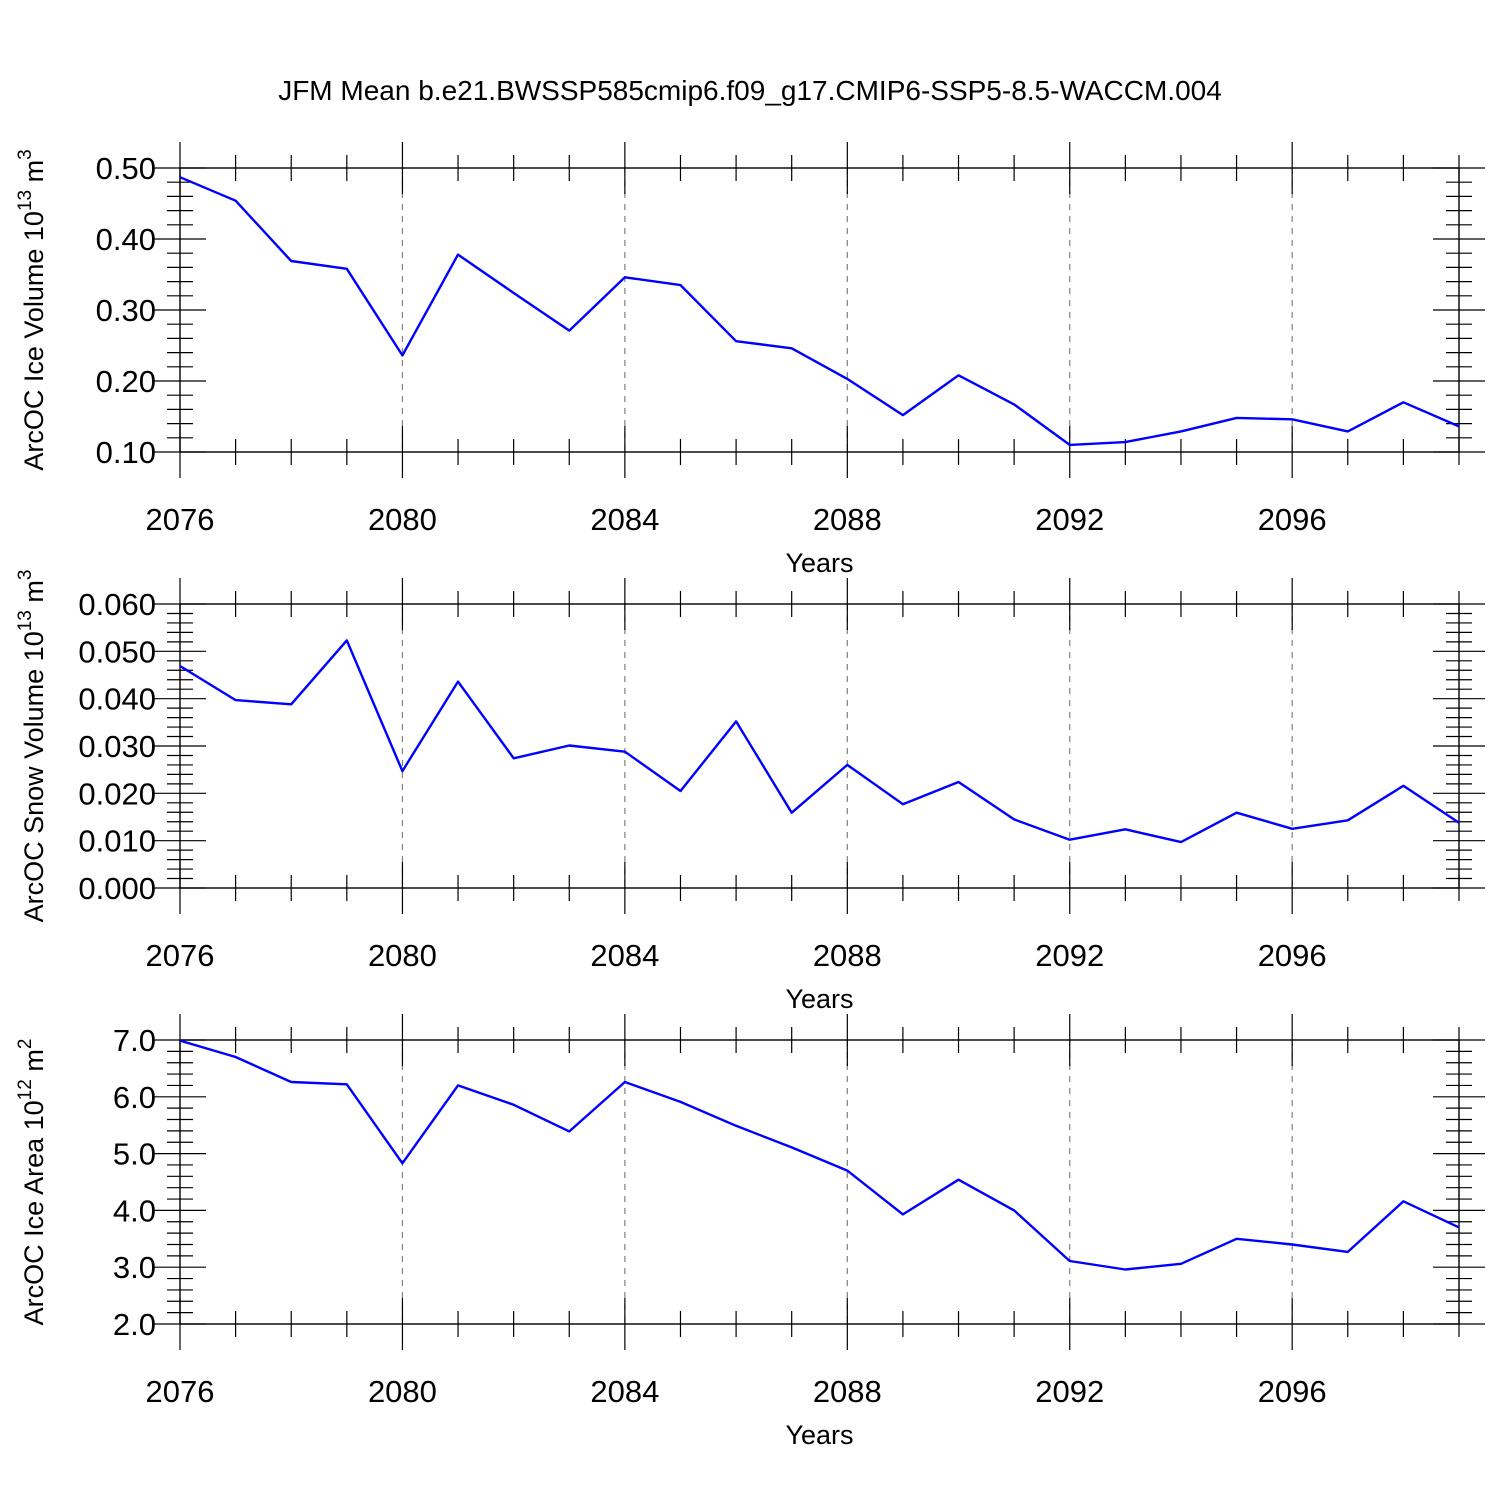  Describe the element at coordinates (134, 1154) in the screenshot. I see `y-tick-label: 5.0` at that location.